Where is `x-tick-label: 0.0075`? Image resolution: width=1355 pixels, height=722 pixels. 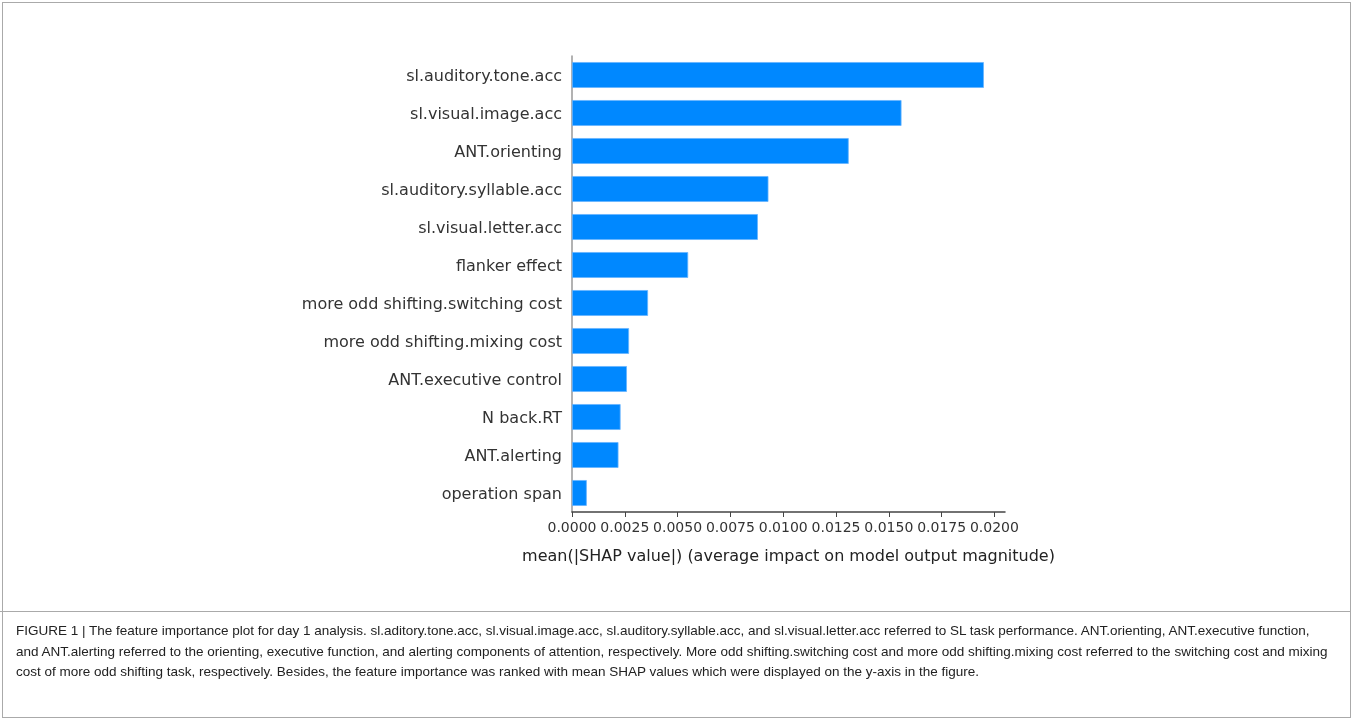 x-tick-label: 0.0075 is located at coordinates (730, 527).